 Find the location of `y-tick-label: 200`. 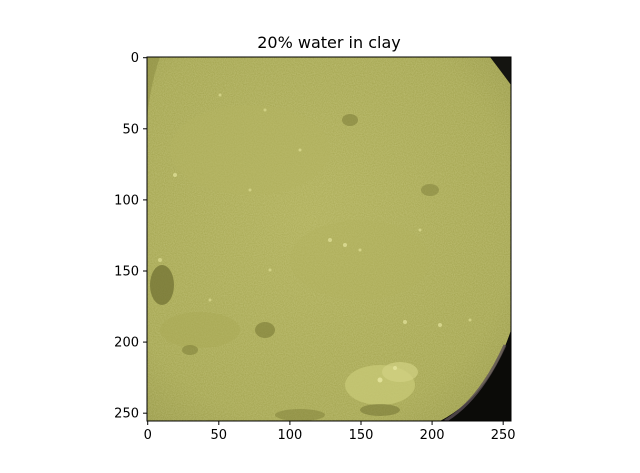

y-tick-label: 200 is located at coordinates (126, 343).